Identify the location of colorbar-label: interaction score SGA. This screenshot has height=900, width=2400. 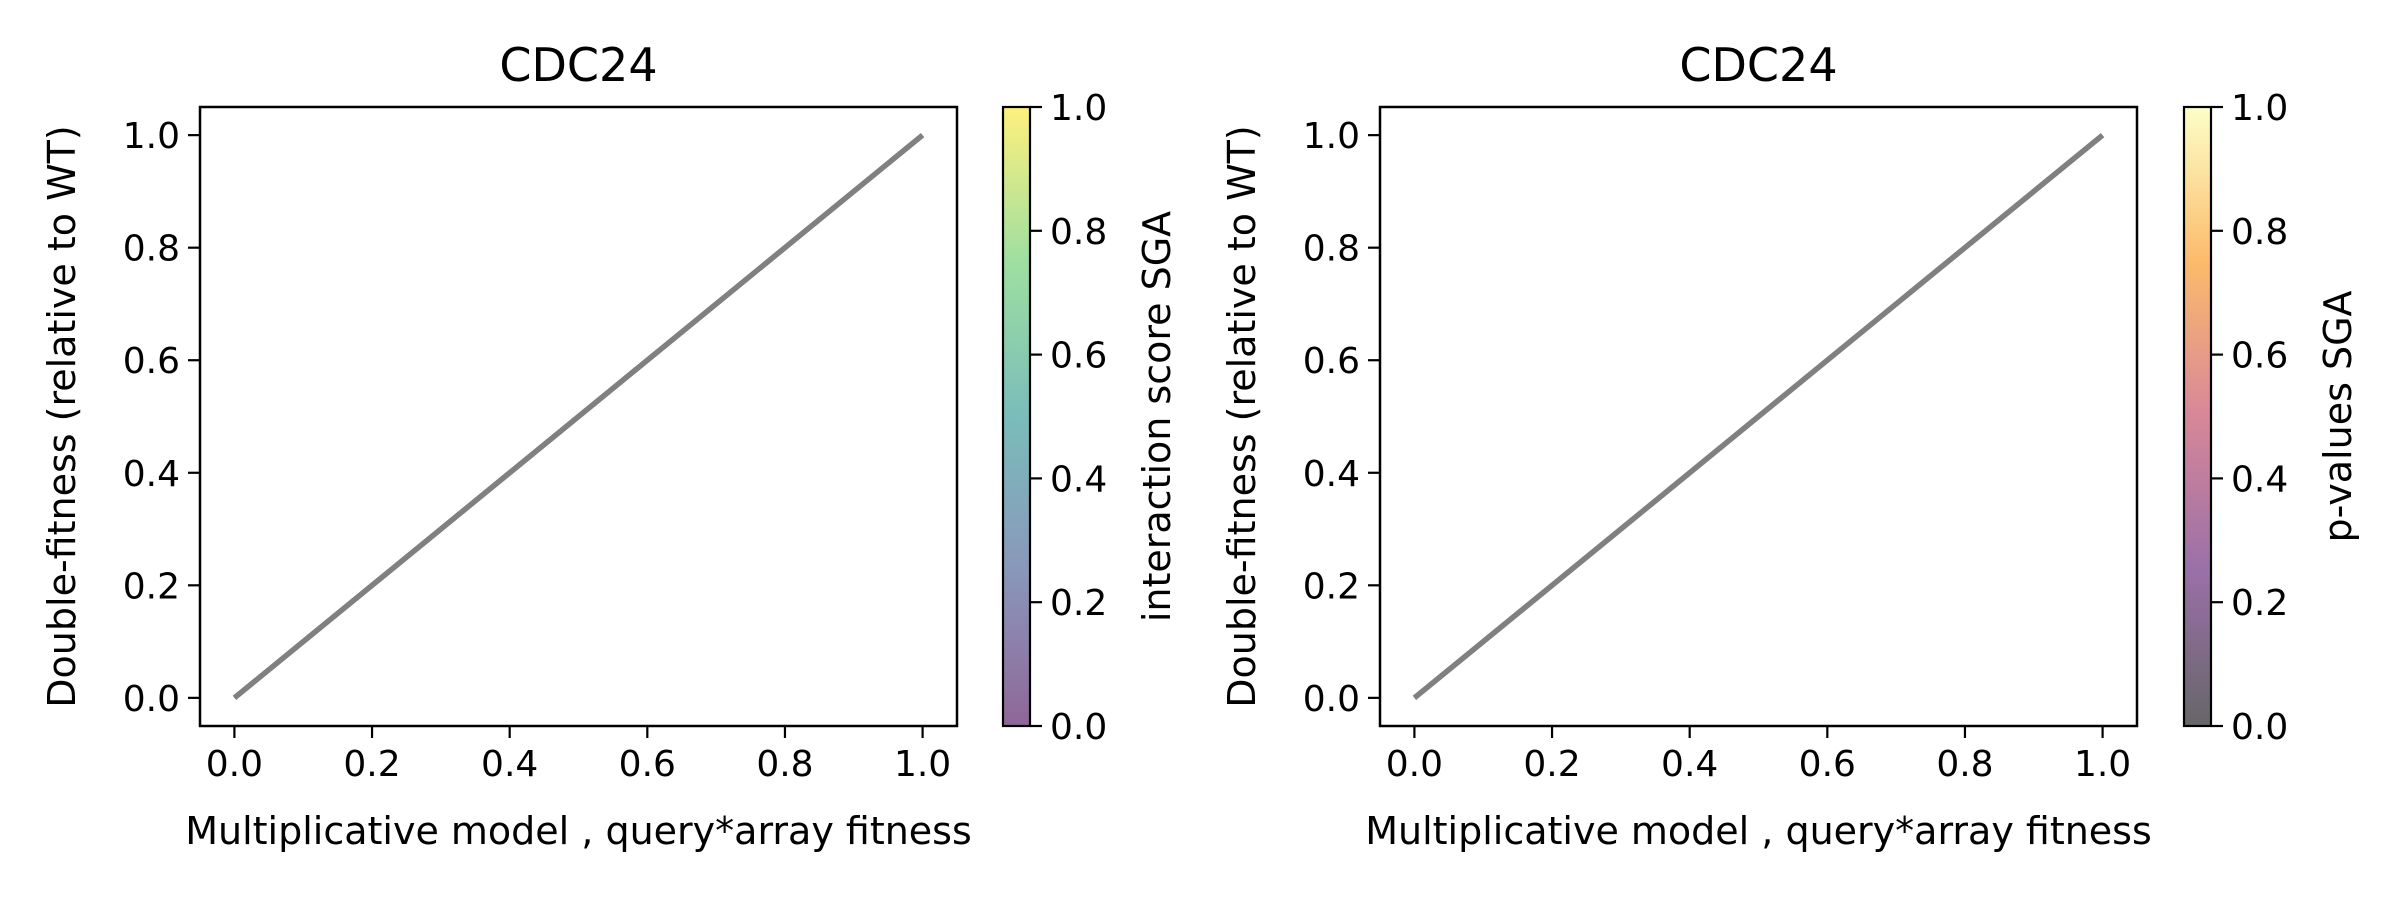
(1157, 416).